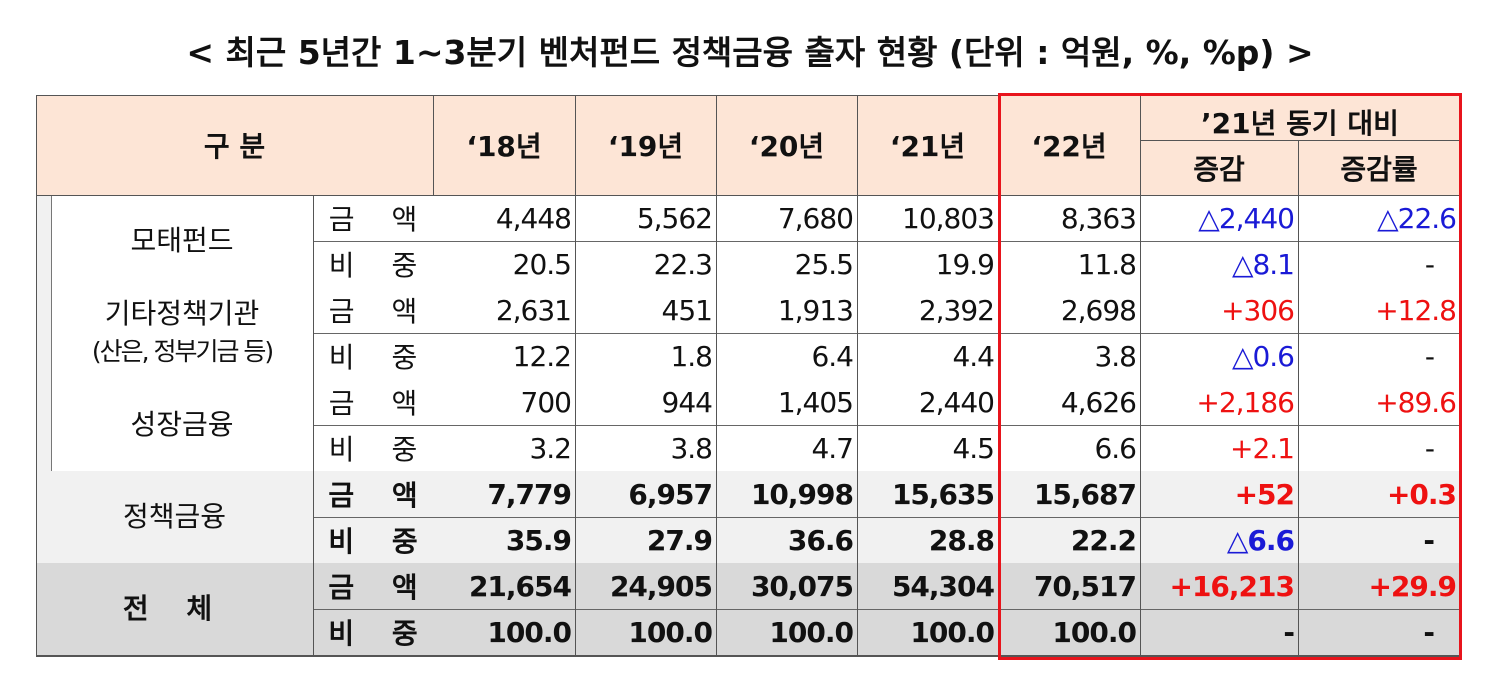  I want to click on header-year-21: ‘21년, so click(927, 145).